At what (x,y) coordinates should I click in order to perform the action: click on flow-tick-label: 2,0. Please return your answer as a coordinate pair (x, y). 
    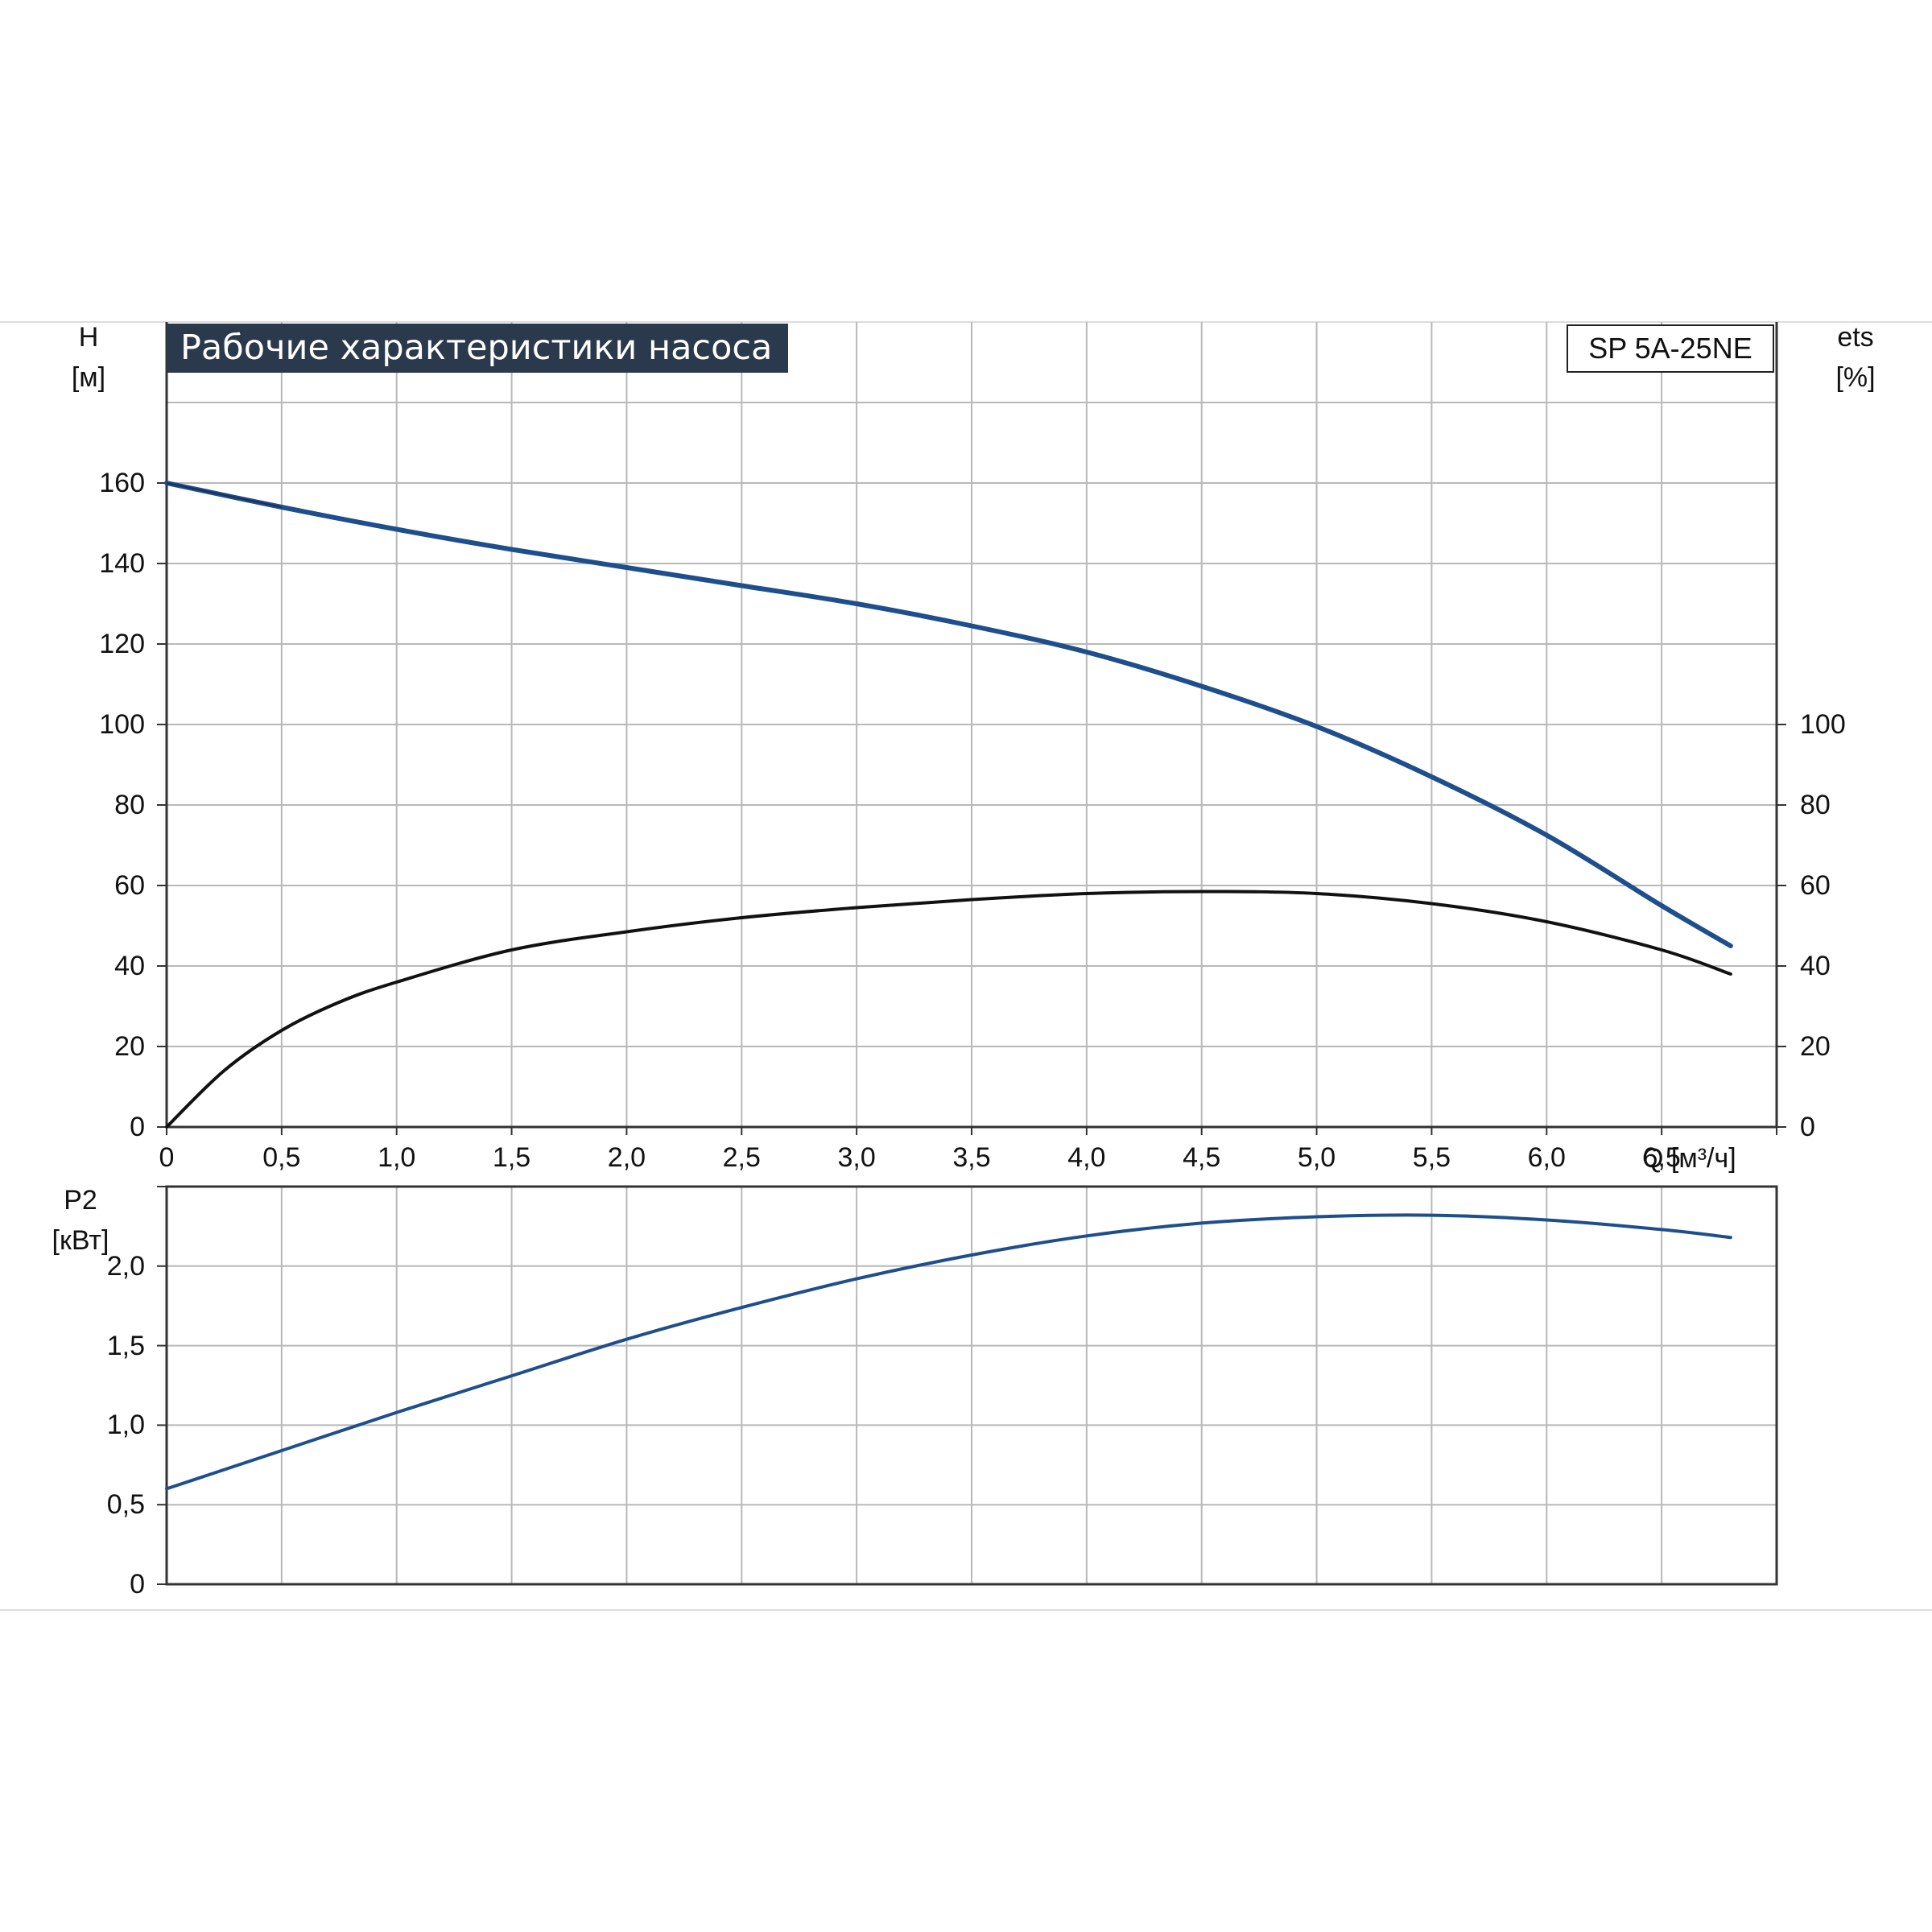
    Looking at the image, I should click on (626, 1157).